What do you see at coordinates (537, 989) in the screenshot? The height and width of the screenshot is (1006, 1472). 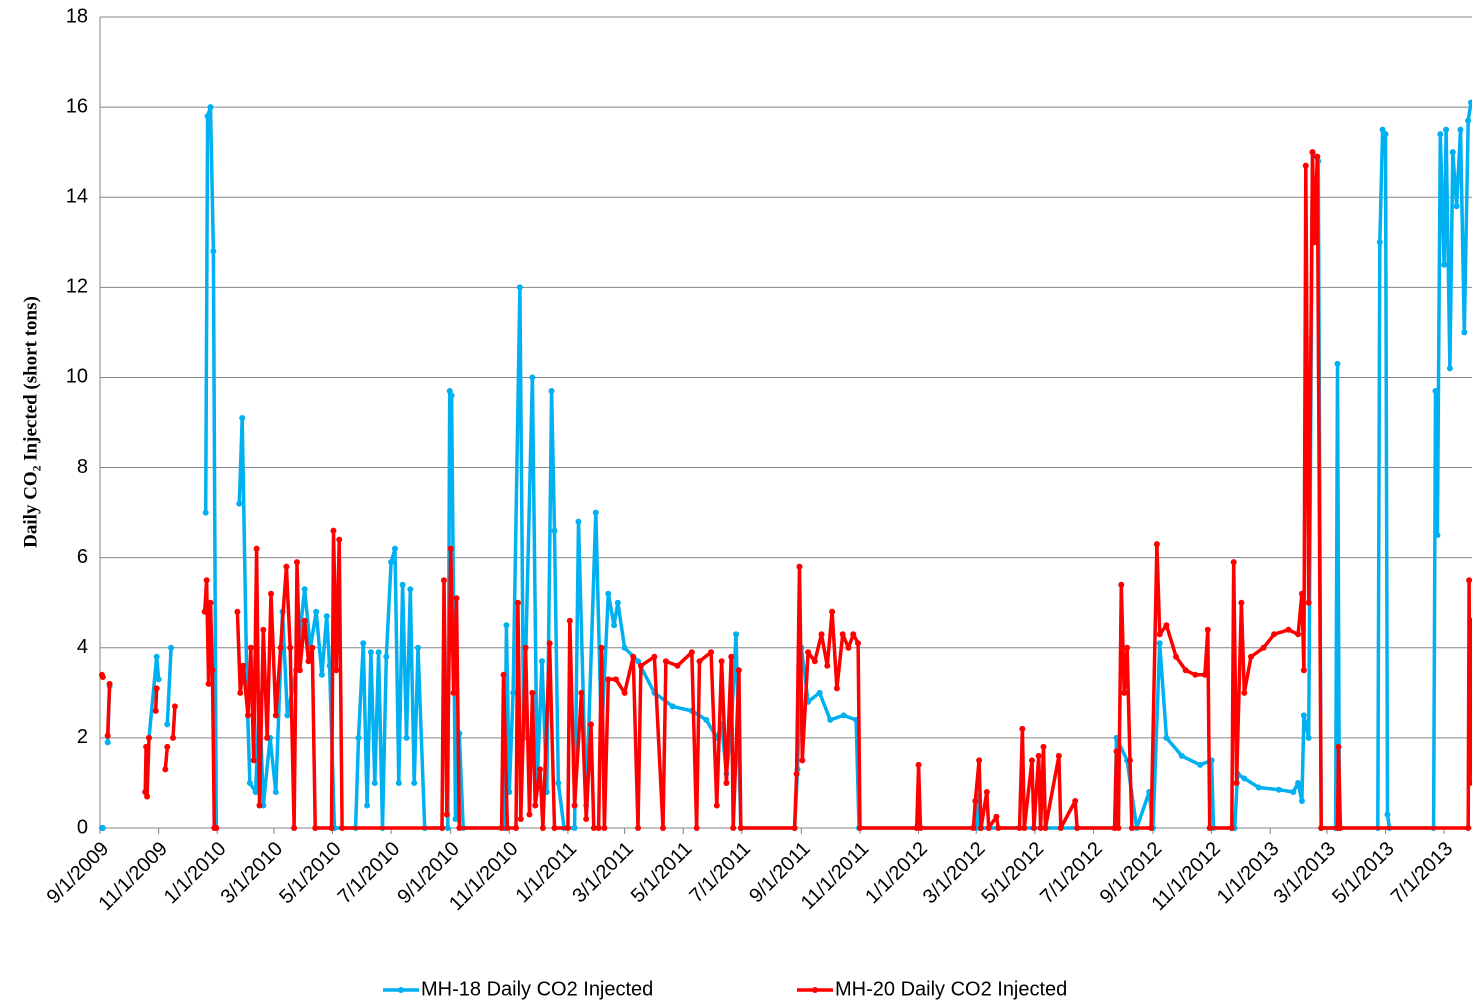 I see `legend-label: MH-18 Daily CO2 Injected` at bounding box center [537, 989].